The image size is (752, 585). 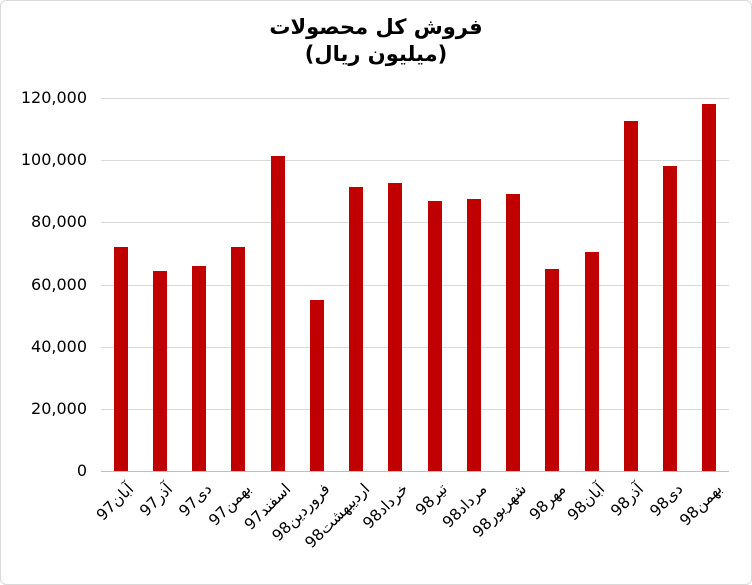 I want to click on bar-دی98, so click(x=670, y=318).